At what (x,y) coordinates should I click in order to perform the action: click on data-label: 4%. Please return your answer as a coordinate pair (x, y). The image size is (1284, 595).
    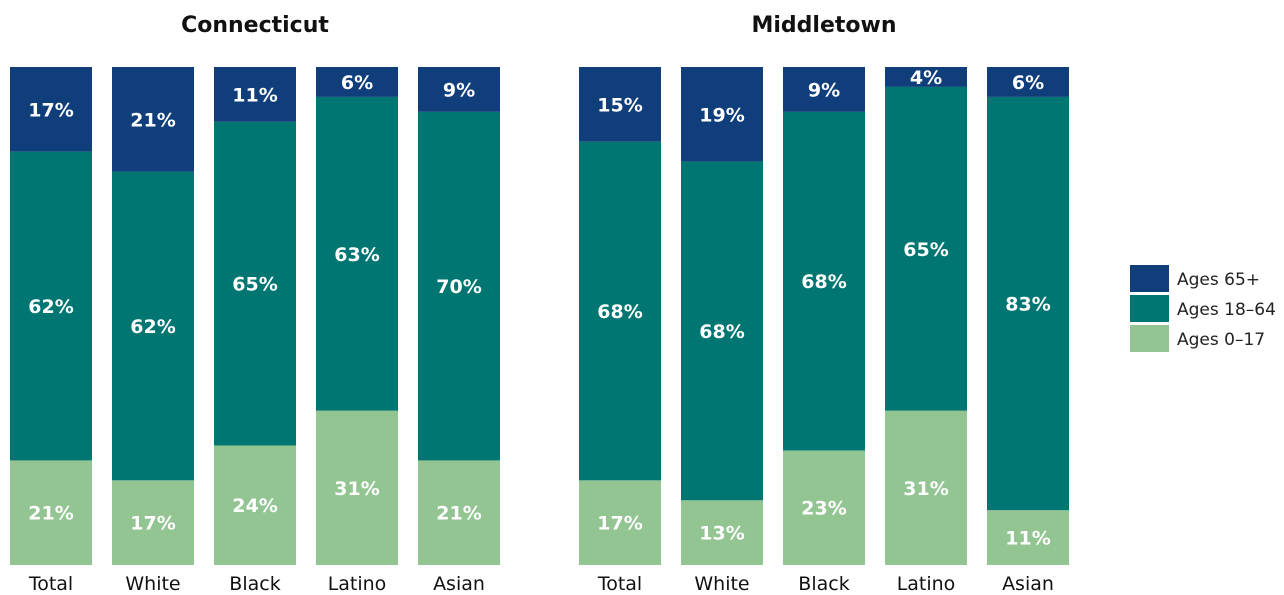
    Looking at the image, I should click on (926, 78).